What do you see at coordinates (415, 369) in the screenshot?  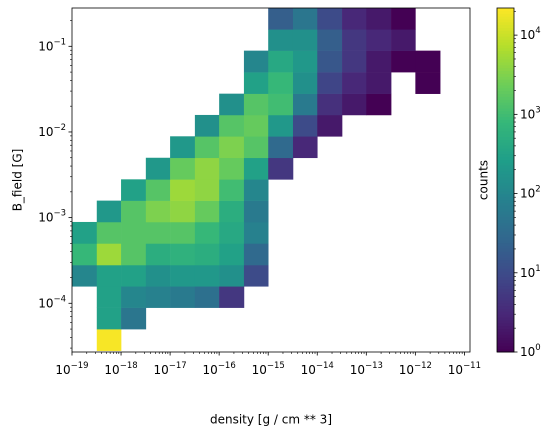 I see `x-tick-label: 10−12` at bounding box center [415, 369].